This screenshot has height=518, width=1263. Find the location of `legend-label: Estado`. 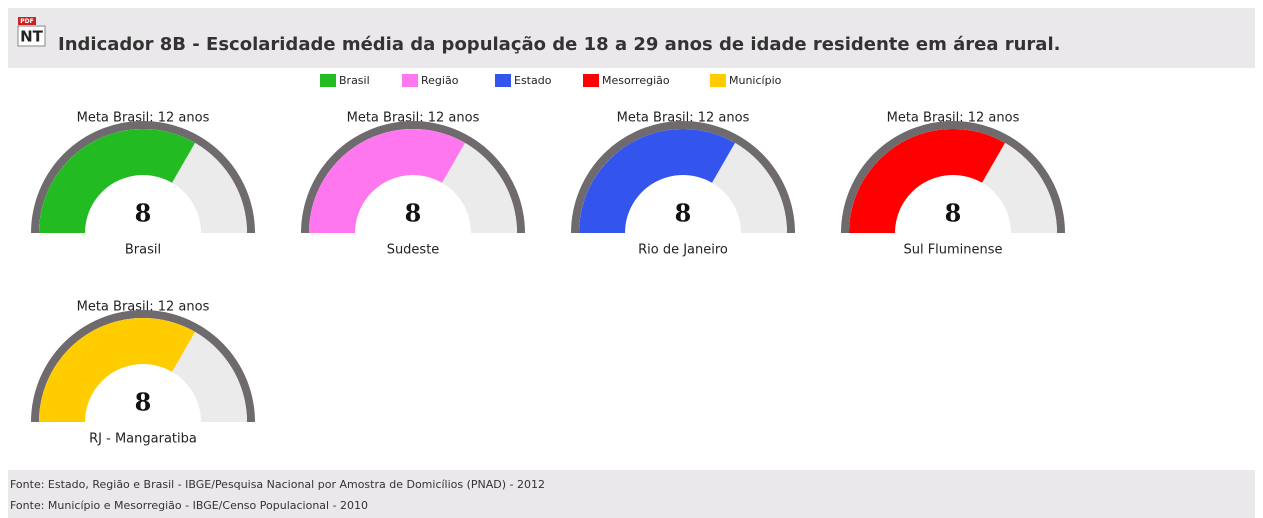

legend-label: Estado is located at coordinates (533, 80).